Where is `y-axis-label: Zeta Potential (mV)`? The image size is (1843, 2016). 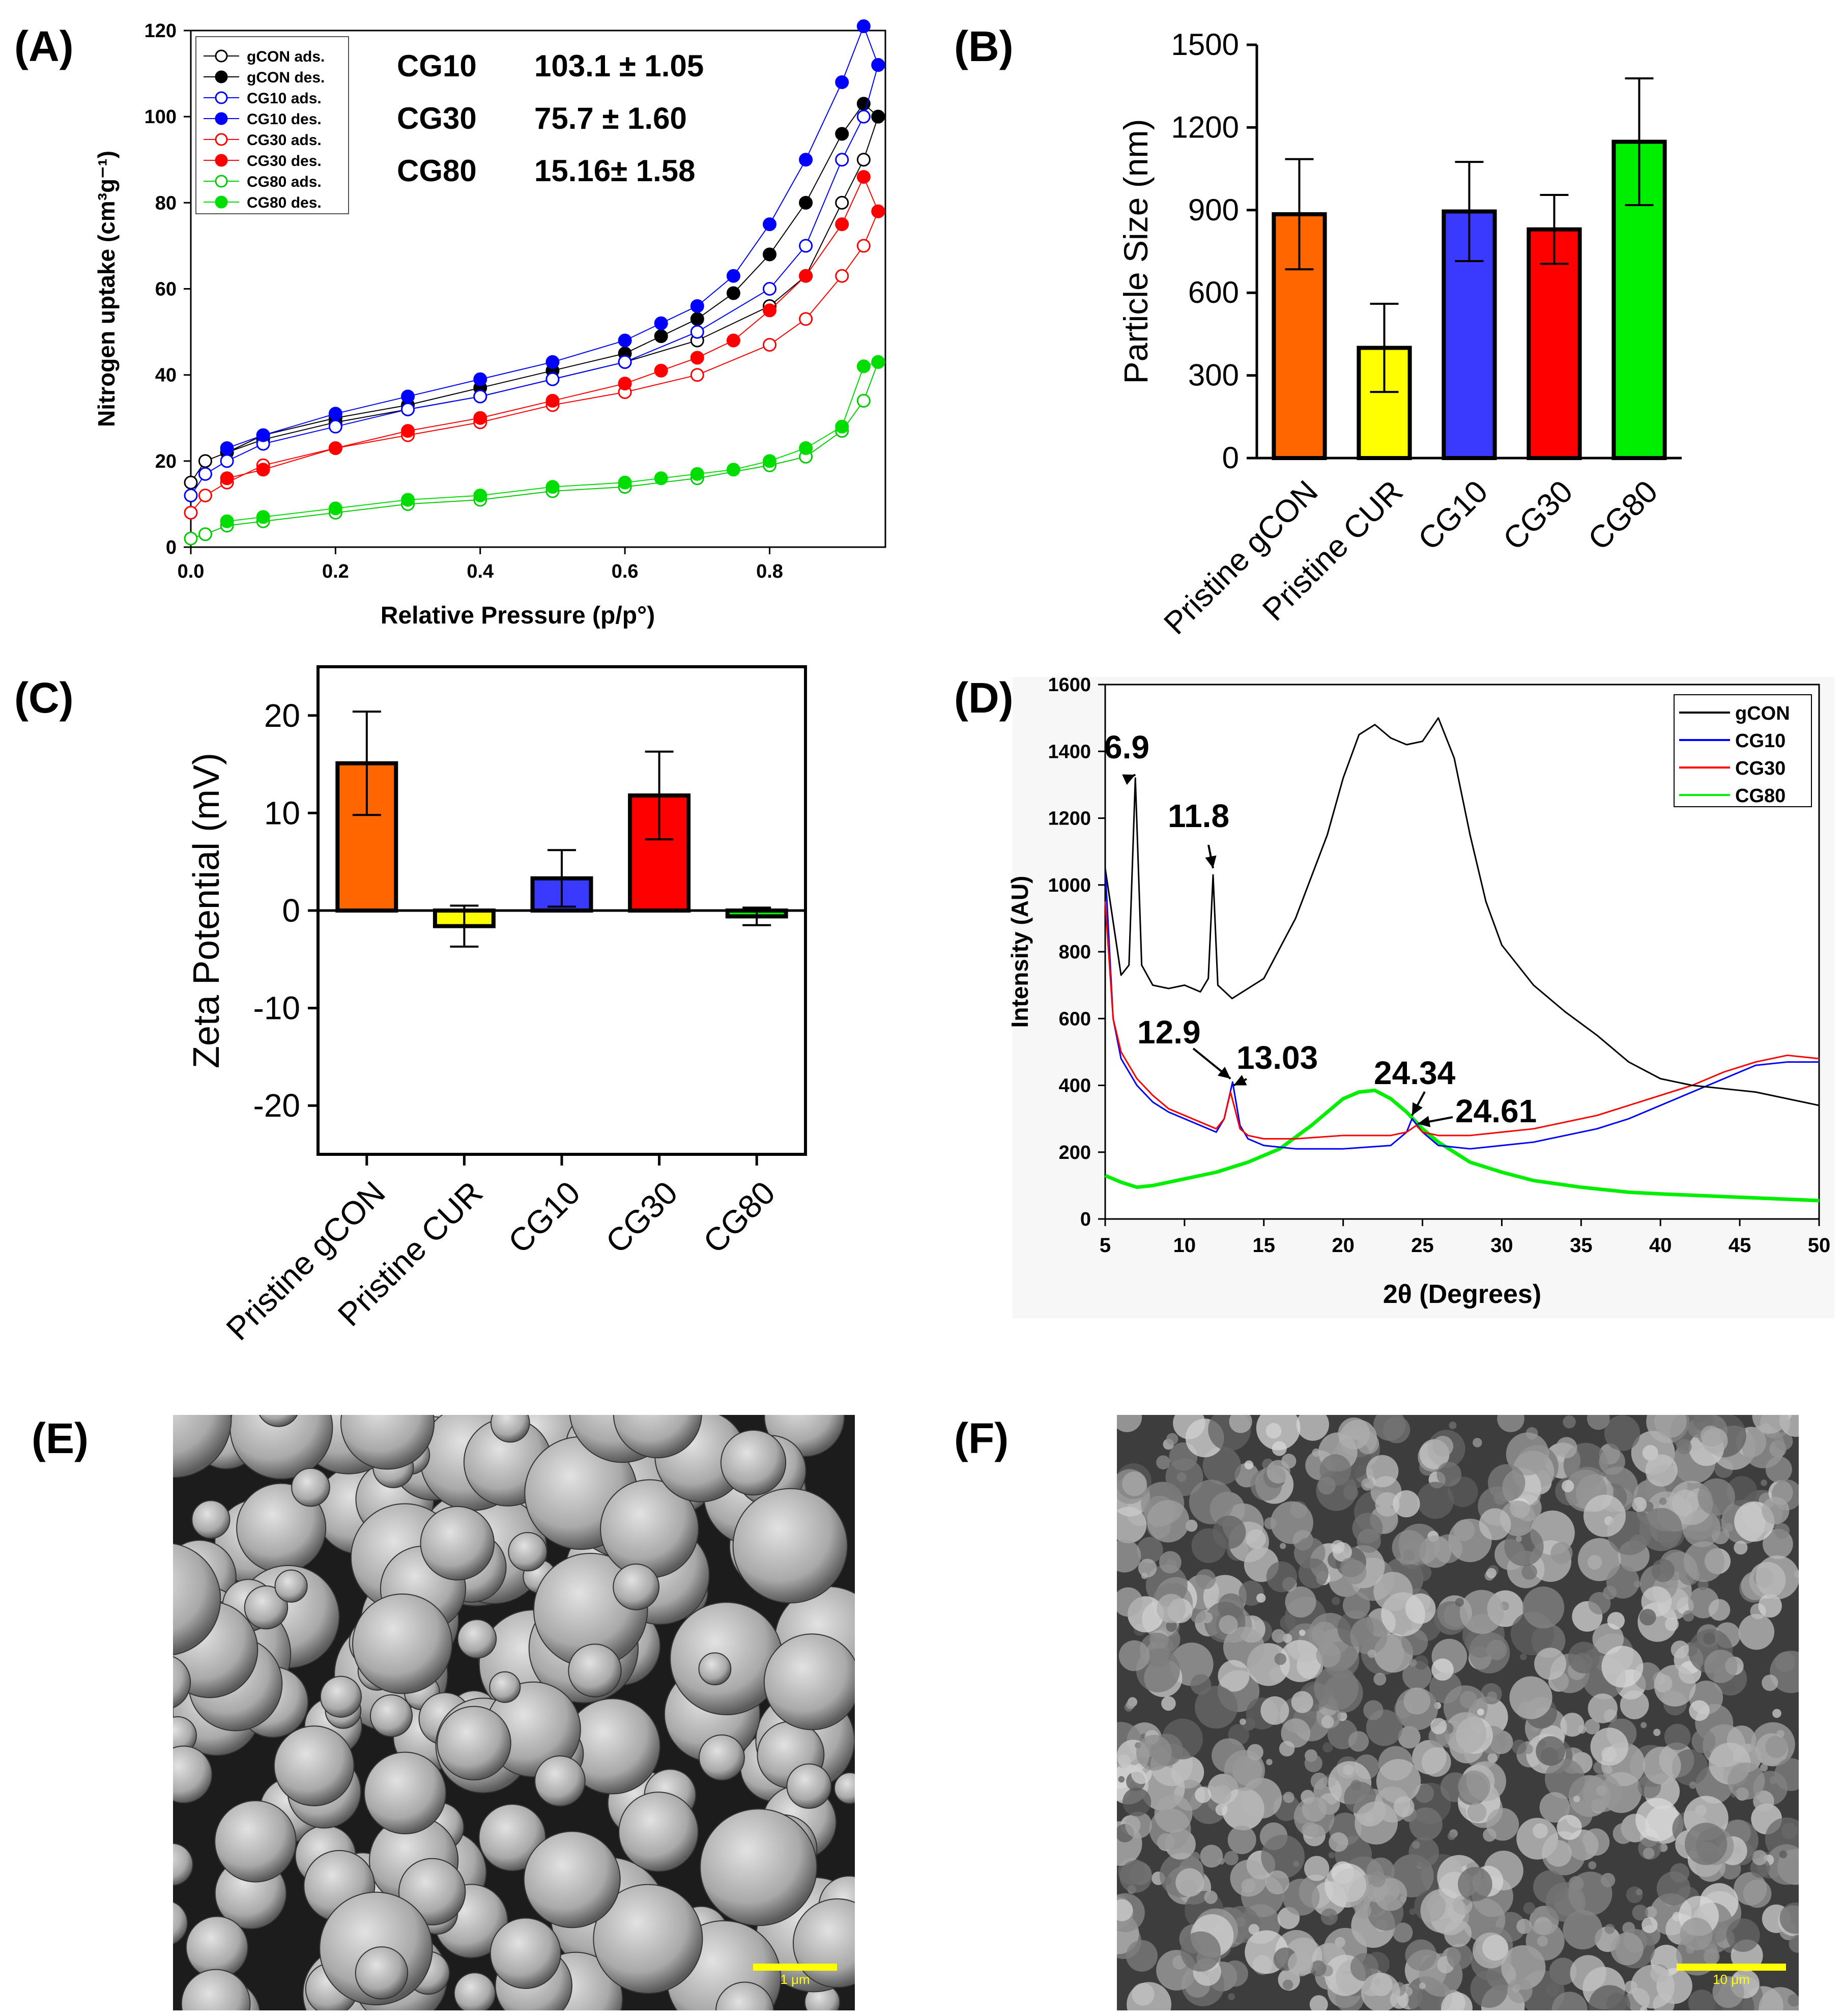
y-axis-label: Zeta Potential (mV) is located at coordinates (206, 910).